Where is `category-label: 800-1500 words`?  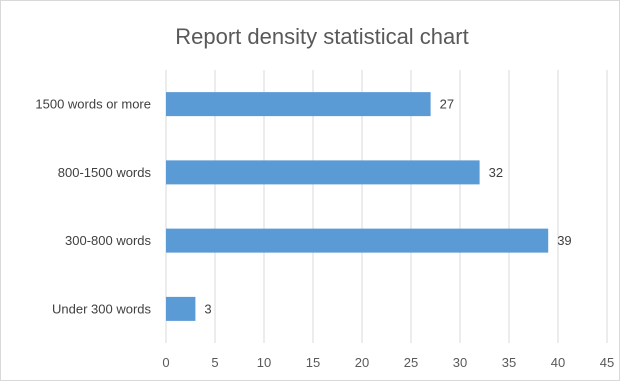
category-label: 800-1500 words is located at coordinates (105, 172).